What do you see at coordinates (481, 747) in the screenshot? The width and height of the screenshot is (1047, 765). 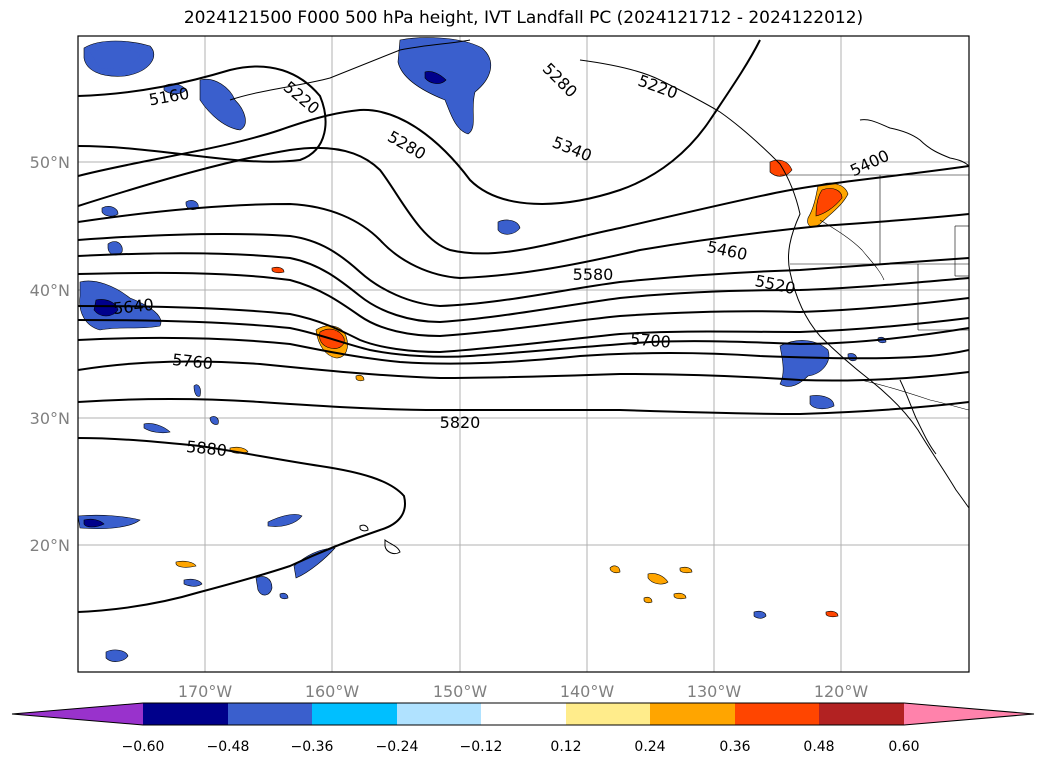 I see `colorbar-tick-label: −0.12` at bounding box center [481, 747].